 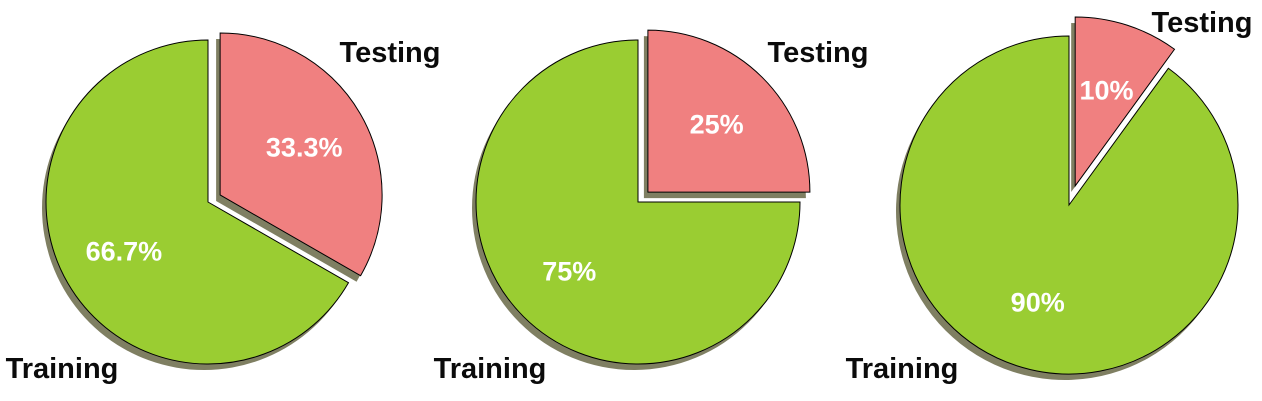 What do you see at coordinates (304, 147) in the screenshot?
I see `data-label-testing: 33.3%` at bounding box center [304, 147].